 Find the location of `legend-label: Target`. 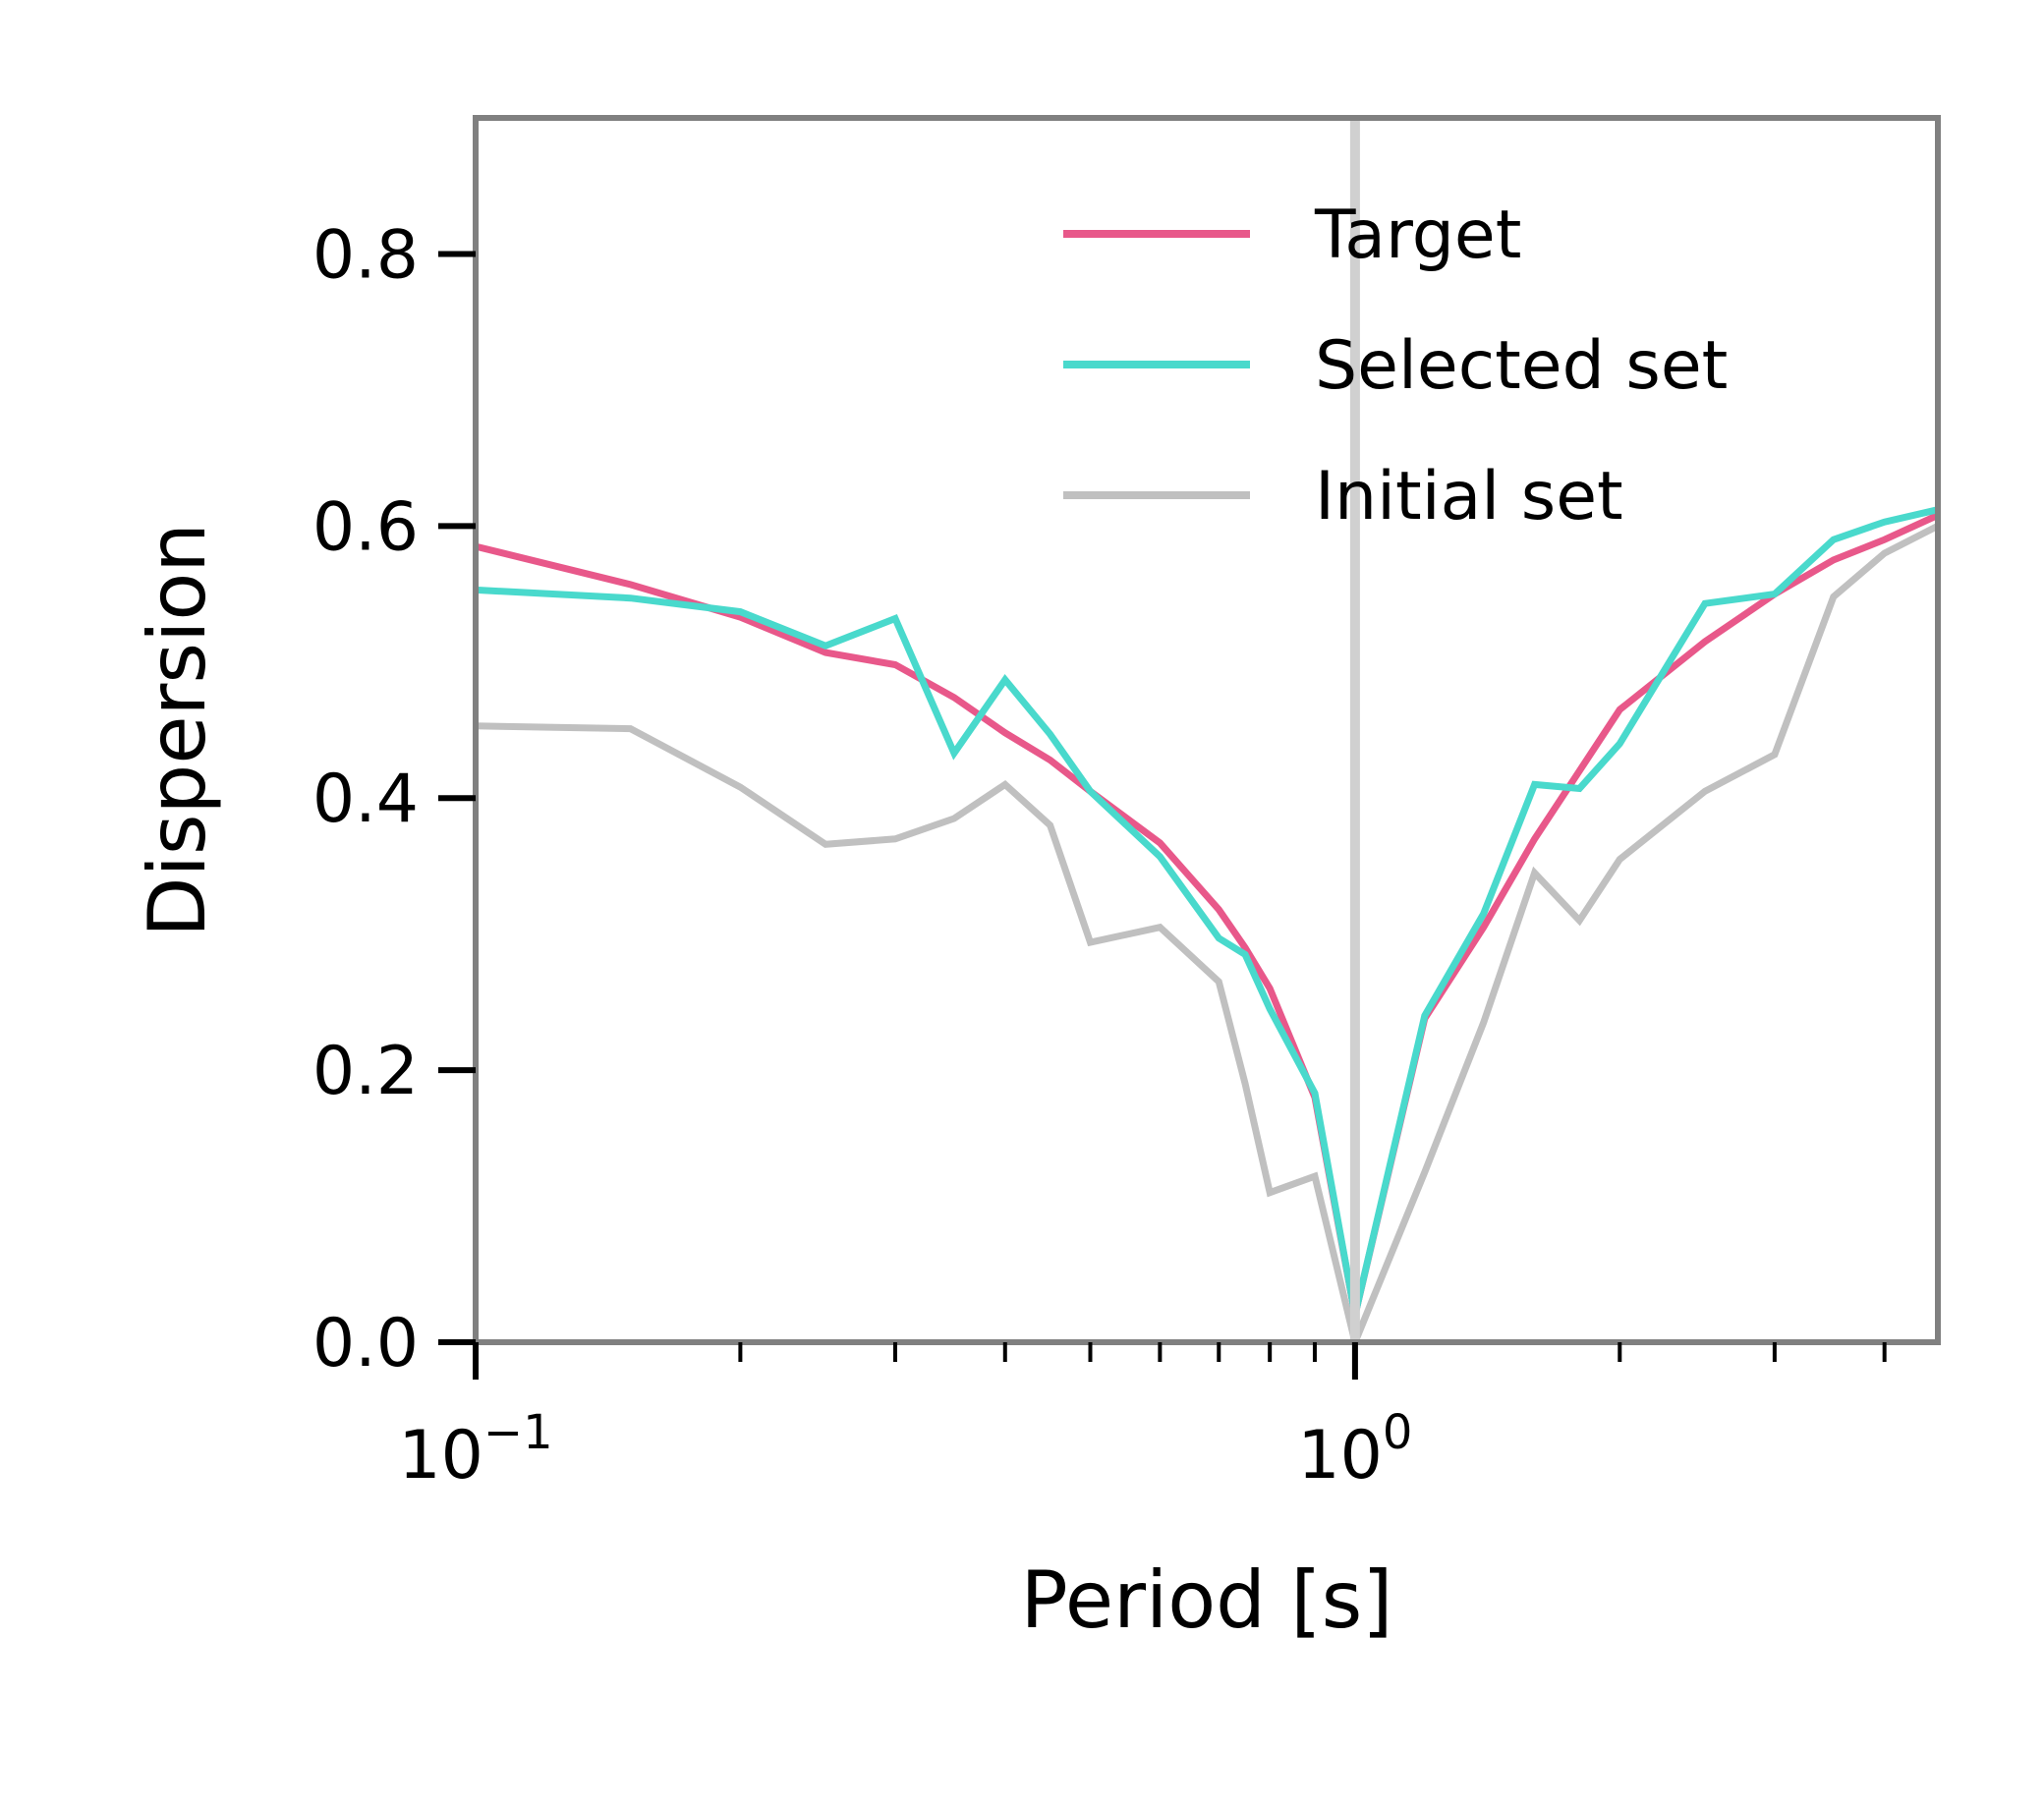

legend-label: Target is located at coordinates (1417, 235).